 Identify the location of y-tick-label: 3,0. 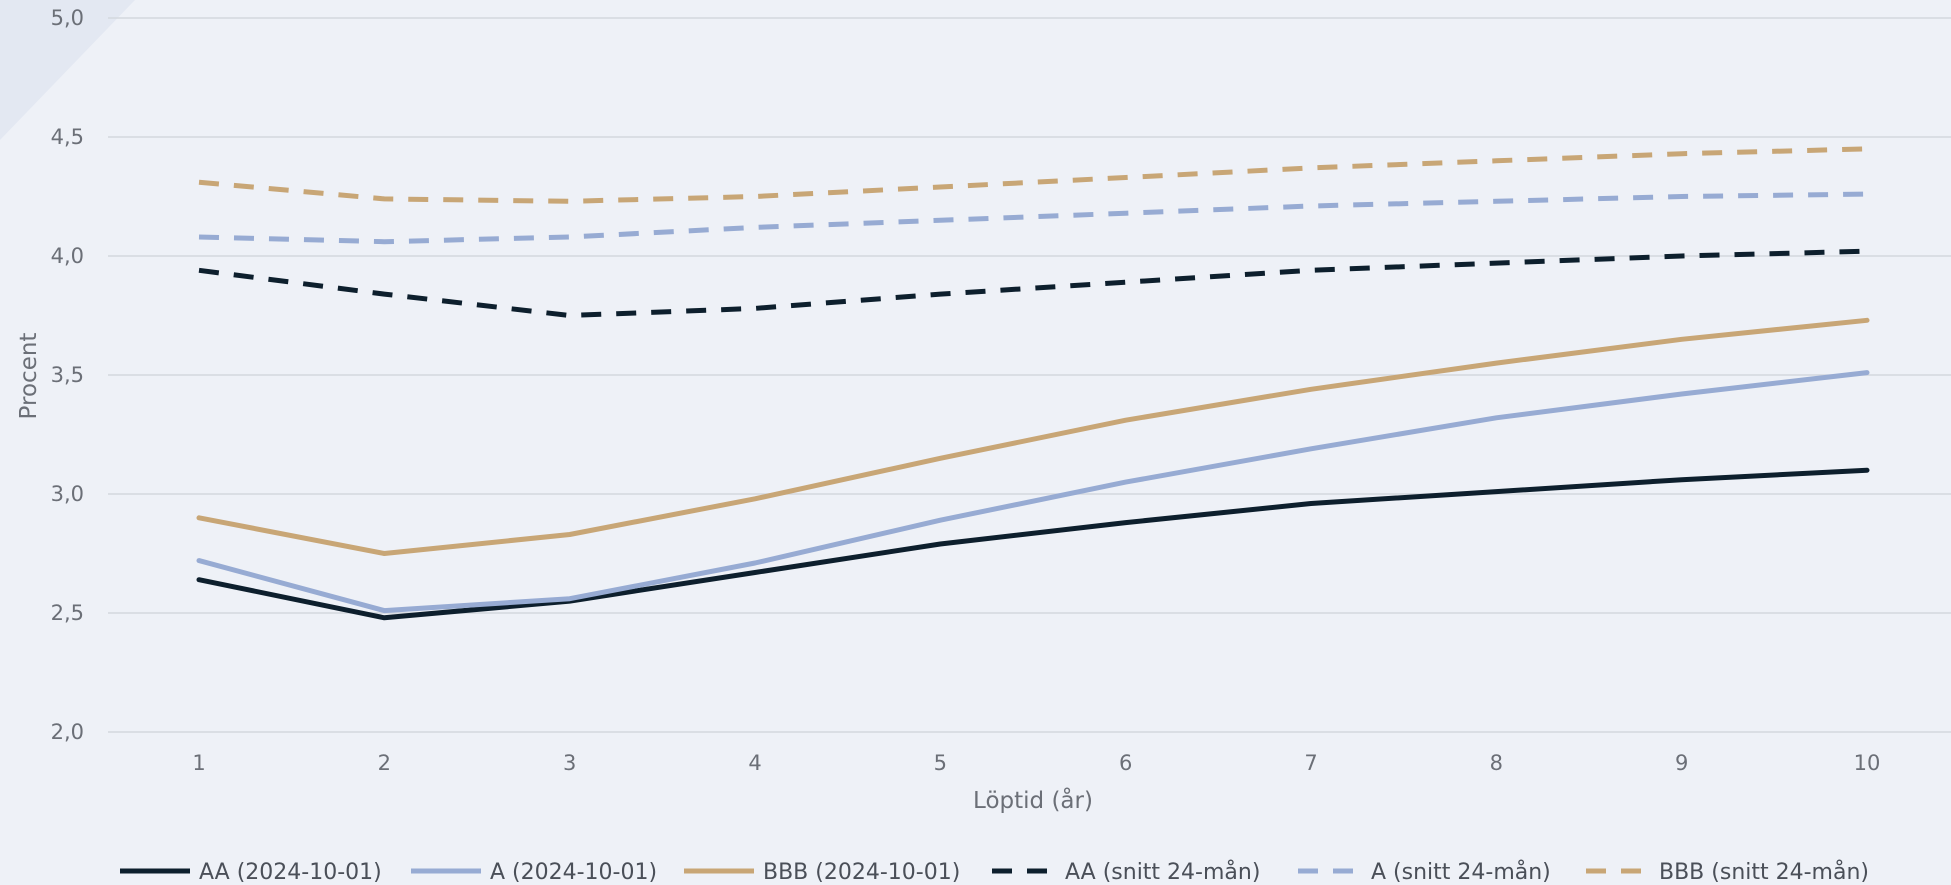
(67, 494).